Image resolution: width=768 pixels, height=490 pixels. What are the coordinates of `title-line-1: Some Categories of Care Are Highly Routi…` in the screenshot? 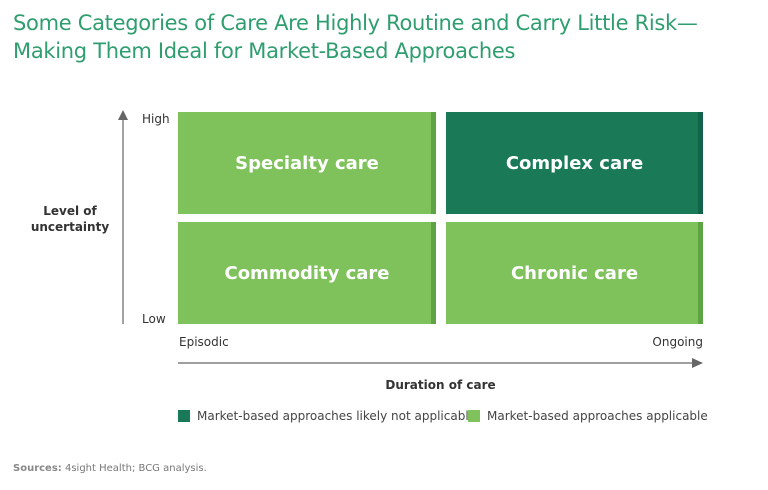 It's located at (355, 23).